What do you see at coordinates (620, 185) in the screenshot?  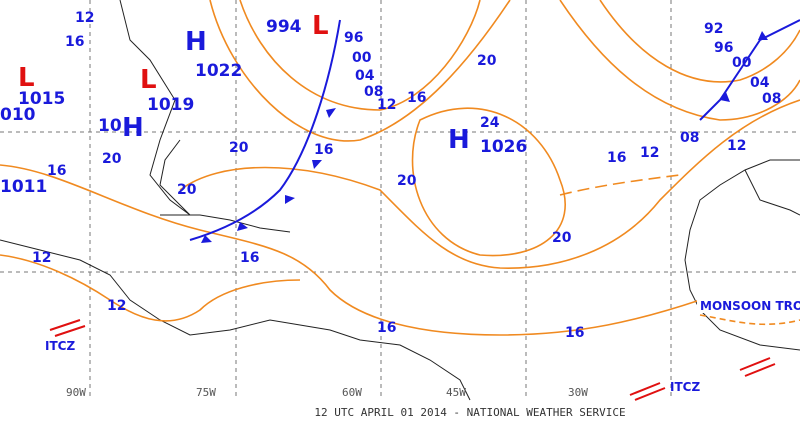 I see `trough` at bounding box center [620, 185].